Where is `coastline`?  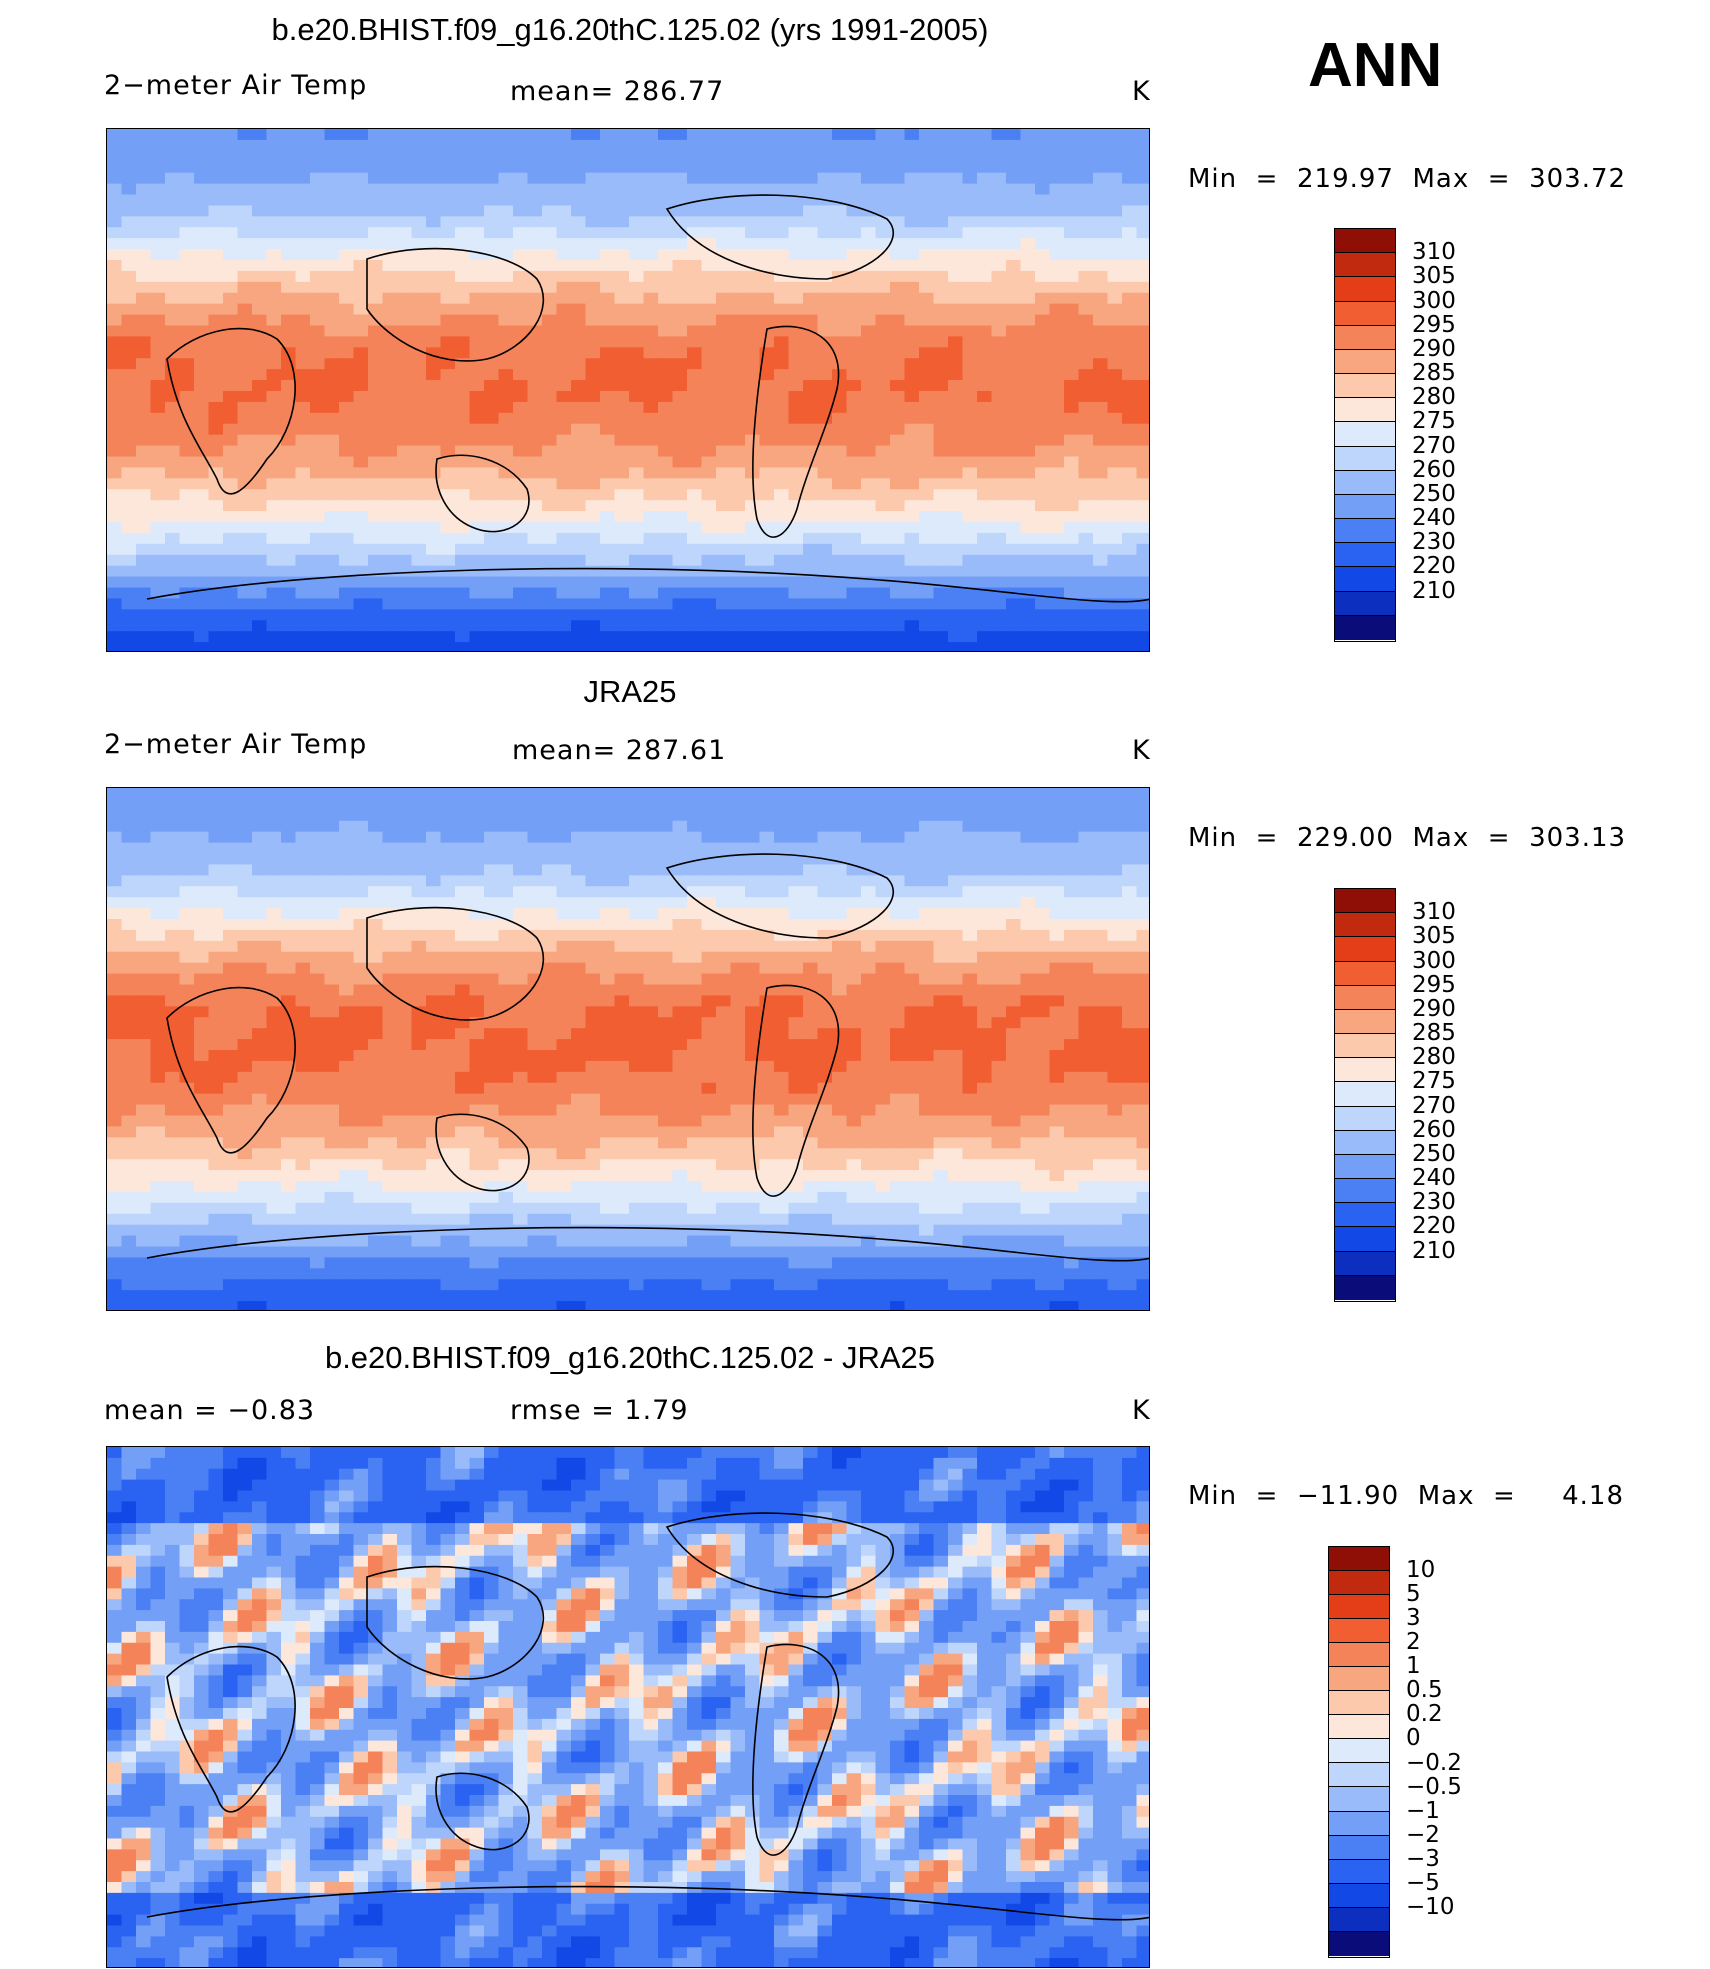 coastline is located at coordinates (796, 431).